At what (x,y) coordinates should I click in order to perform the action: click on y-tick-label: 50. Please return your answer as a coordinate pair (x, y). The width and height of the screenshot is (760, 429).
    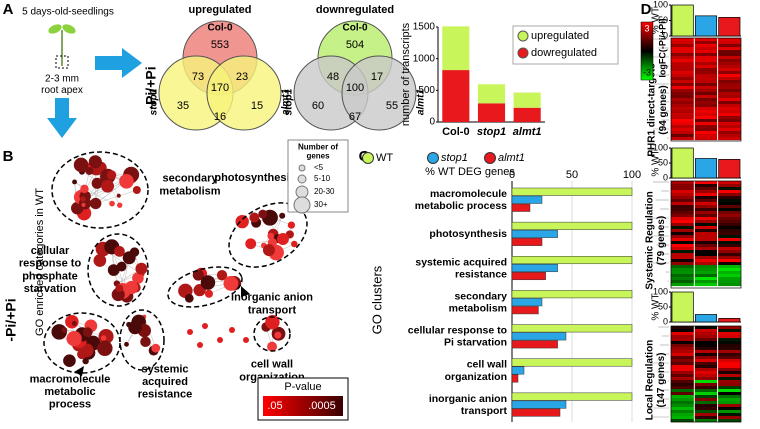
    Looking at the image, I should click on (663, 306).